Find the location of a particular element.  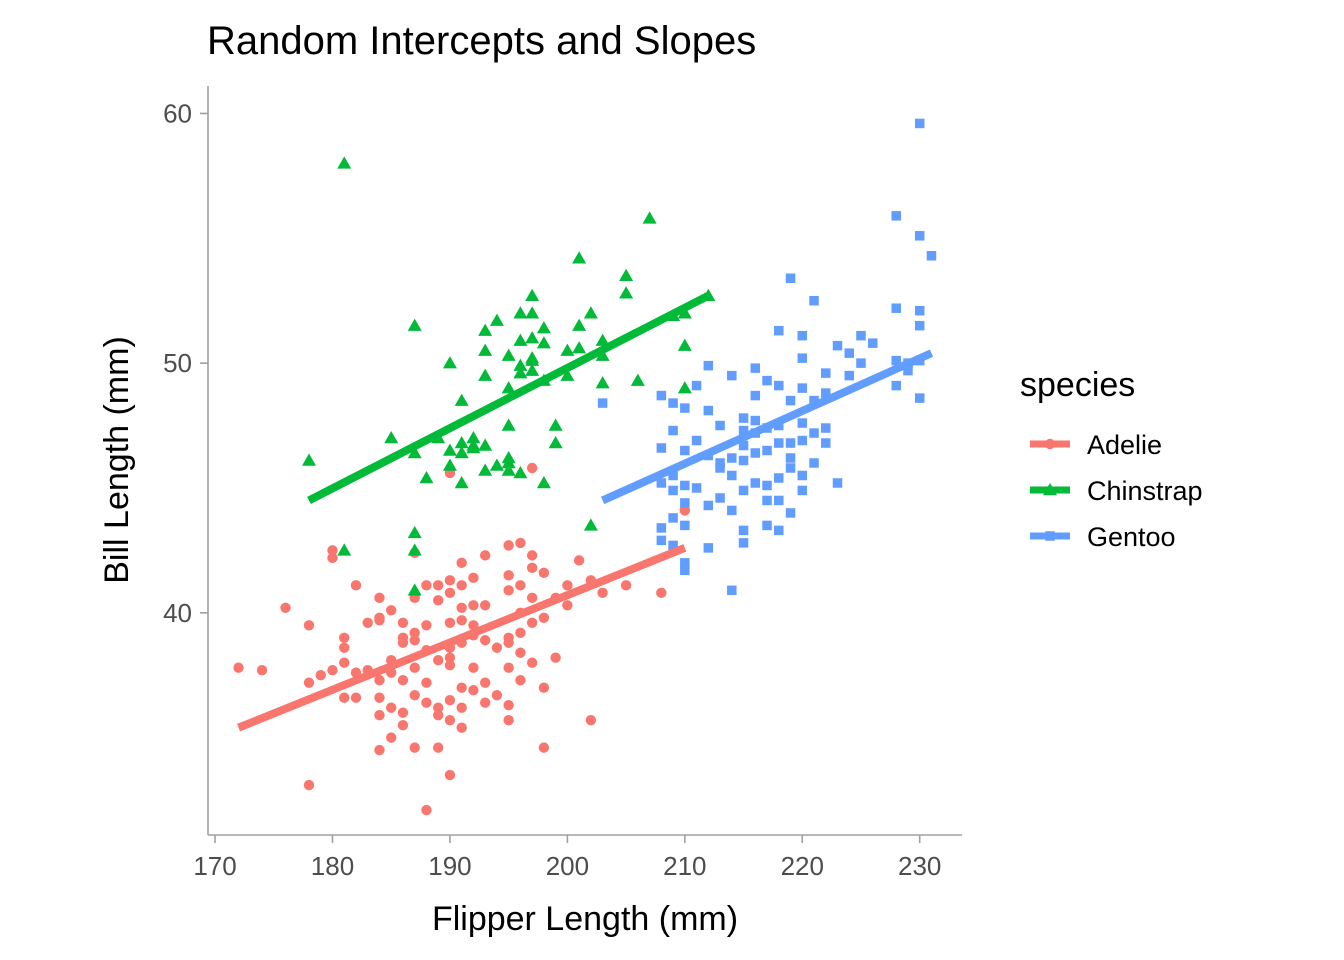

x-tick-label: 180 is located at coordinates (332, 866).